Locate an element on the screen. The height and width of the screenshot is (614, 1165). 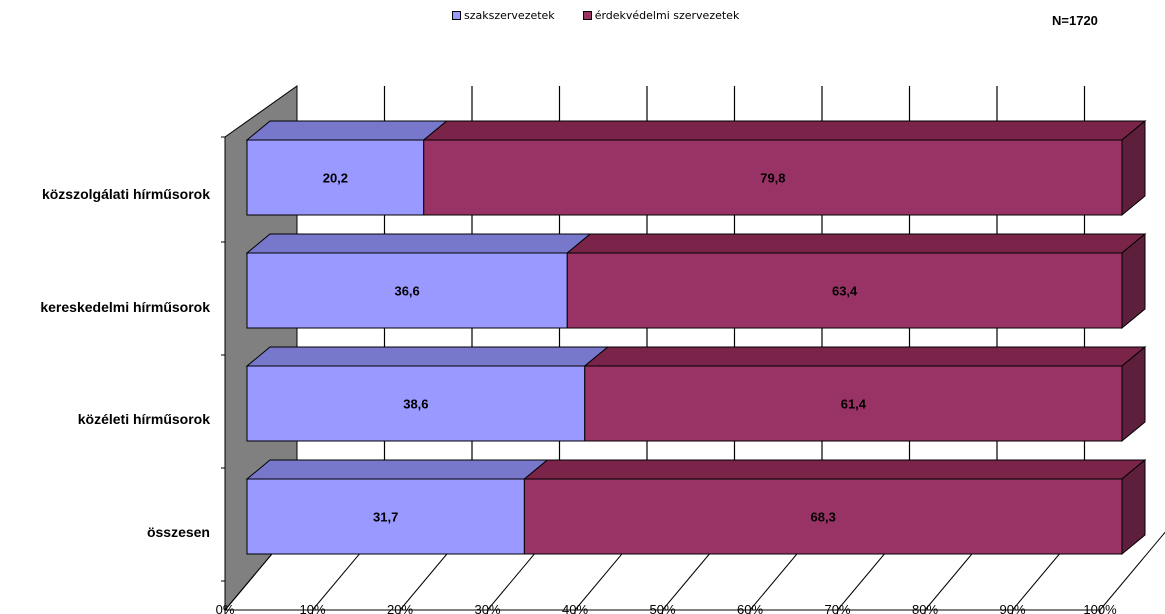
category-label: közszolgálati hírműsorok is located at coordinates (126, 194).